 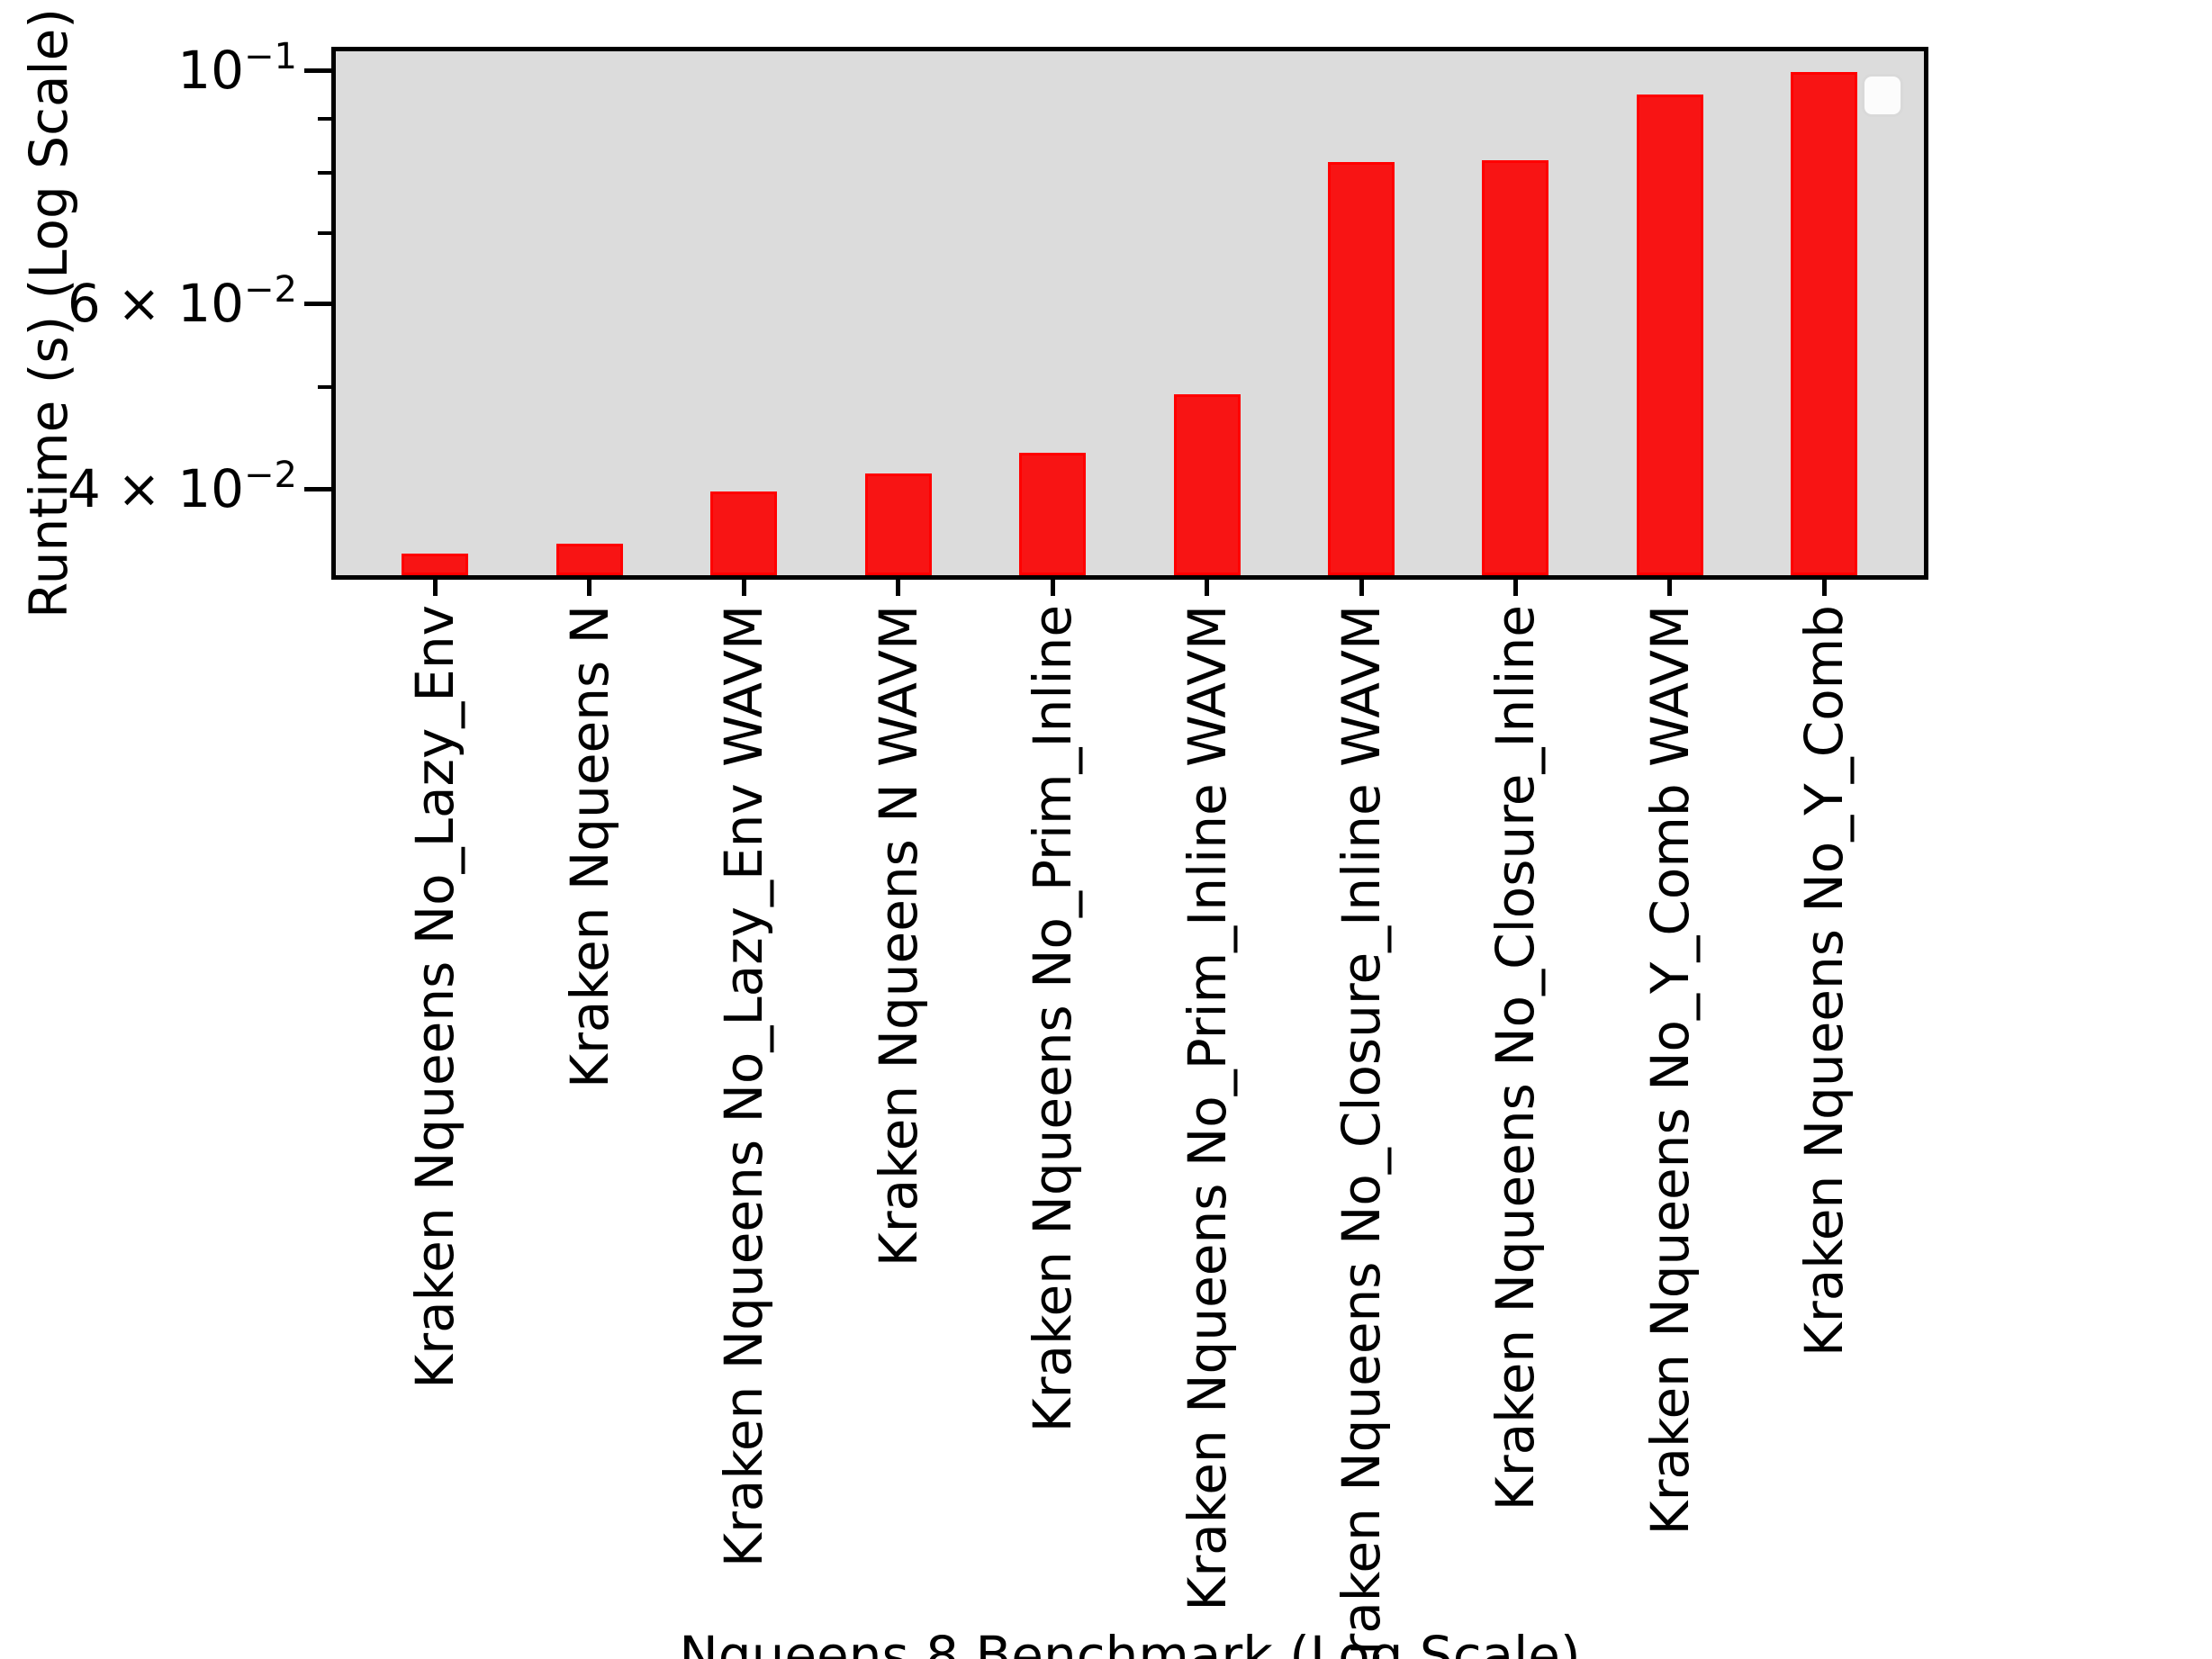 What do you see at coordinates (1670, 1070) in the screenshot?
I see `x-category-label: Kraken Nqueens No_Y_Comb WAVM` at bounding box center [1670, 1070].